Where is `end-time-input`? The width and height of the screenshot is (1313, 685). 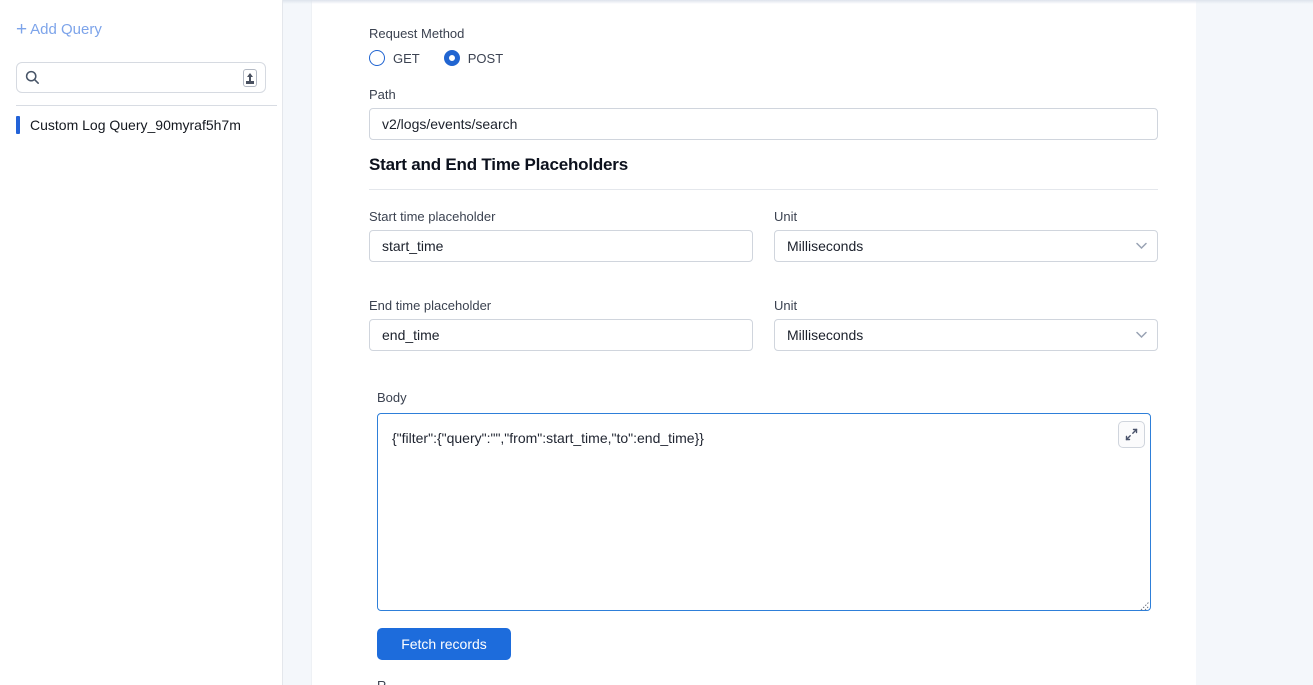
end-time-input is located at coordinates (561, 335).